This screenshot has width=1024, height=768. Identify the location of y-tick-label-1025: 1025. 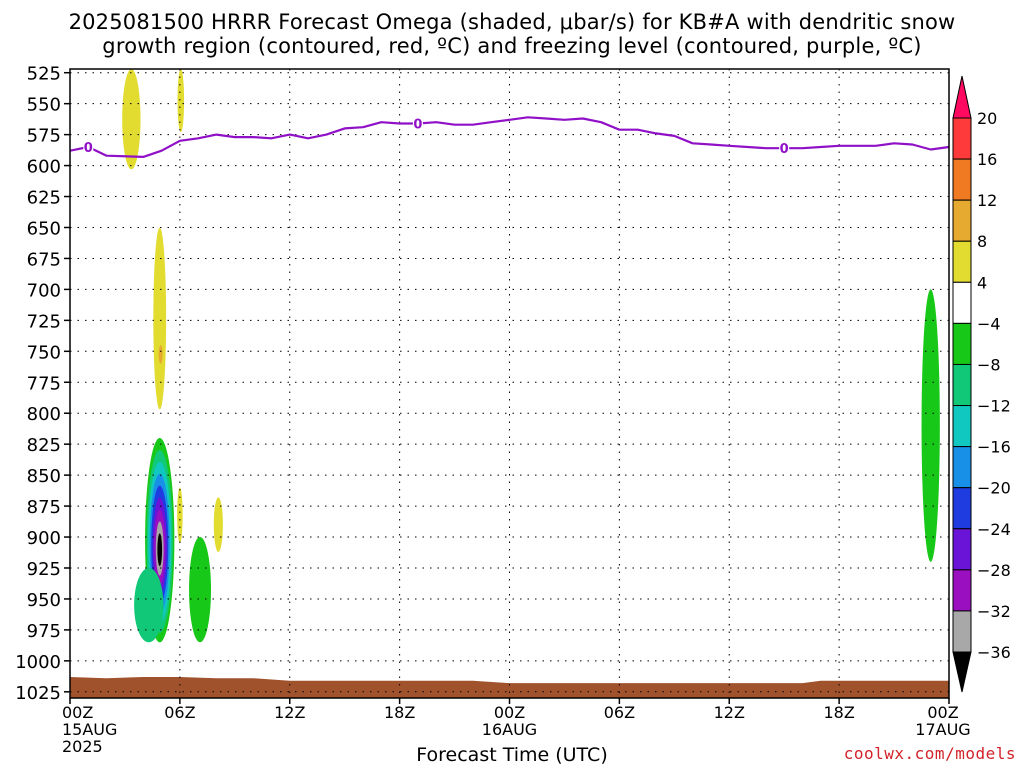
(38, 693).